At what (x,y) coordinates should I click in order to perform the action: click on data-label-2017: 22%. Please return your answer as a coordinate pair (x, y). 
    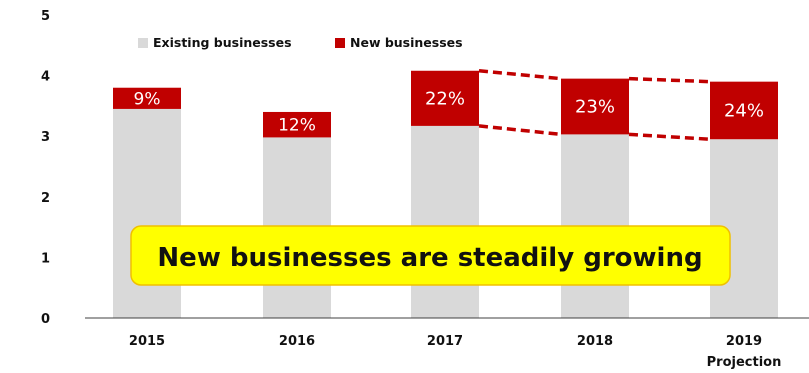
    Looking at the image, I should click on (445, 98).